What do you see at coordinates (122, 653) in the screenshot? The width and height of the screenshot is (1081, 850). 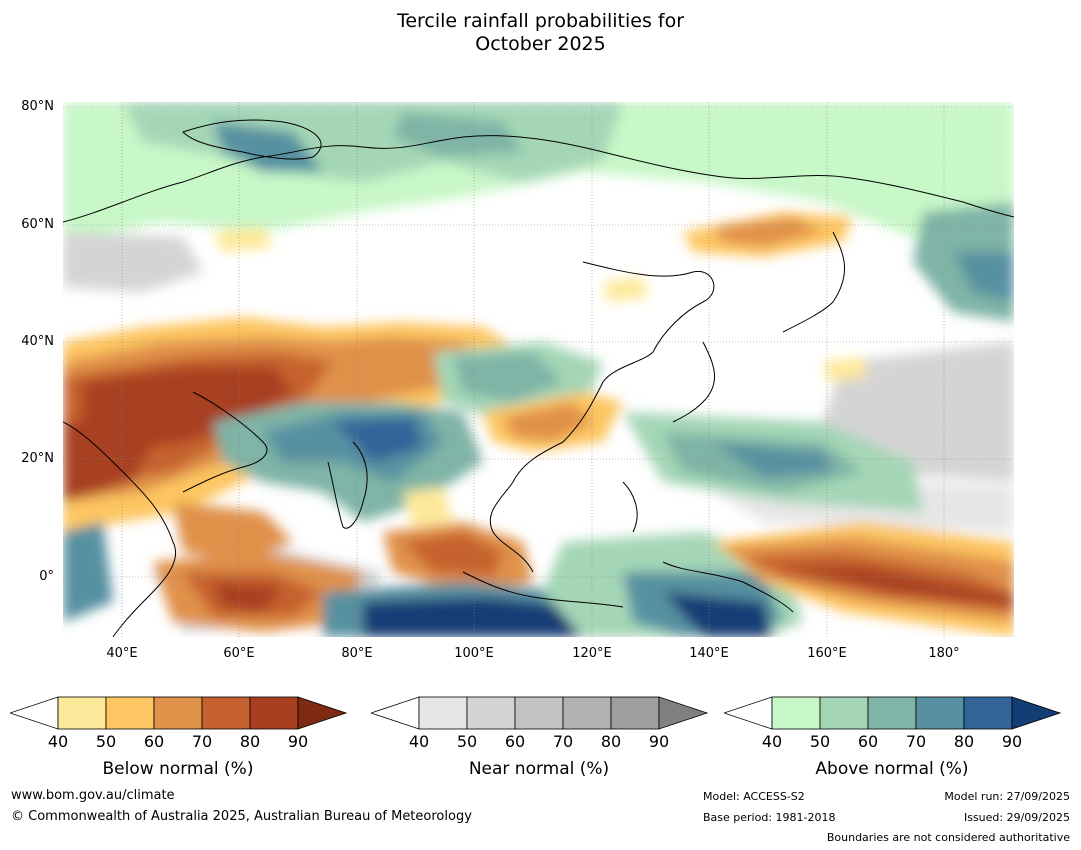 I see `lon-label-40e: 40°E` at bounding box center [122, 653].